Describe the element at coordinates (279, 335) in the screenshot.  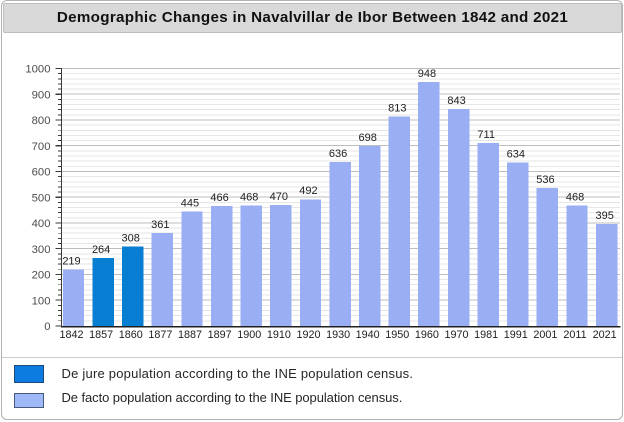
I see `svg-text: 1910` at that location.